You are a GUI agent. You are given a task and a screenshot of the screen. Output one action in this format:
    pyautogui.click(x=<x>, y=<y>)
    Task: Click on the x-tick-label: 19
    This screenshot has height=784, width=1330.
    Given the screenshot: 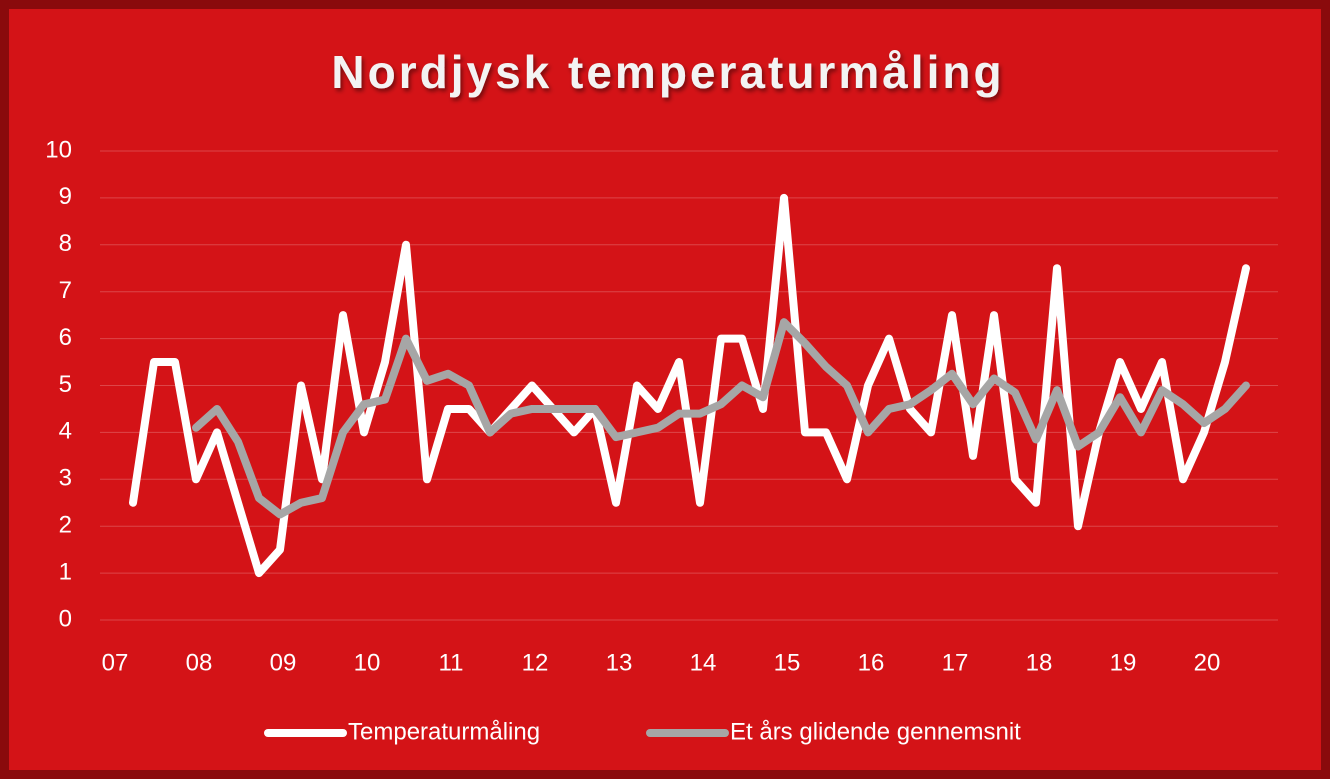 What is the action you would take?
    pyautogui.click(x=1123, y=662)
    